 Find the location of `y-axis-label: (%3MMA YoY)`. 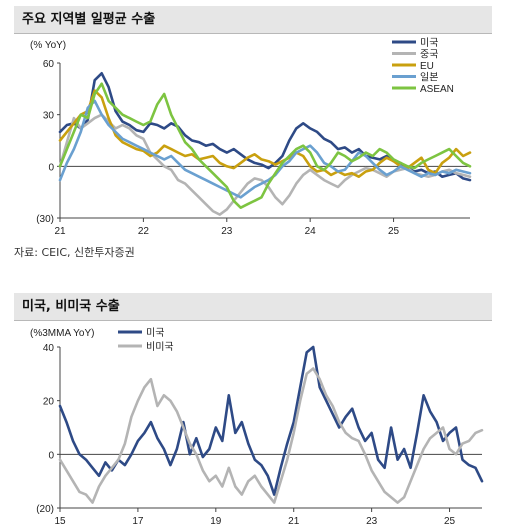

y-axis-label: (%3MMA YoY) is located at coordinates (62, 333).